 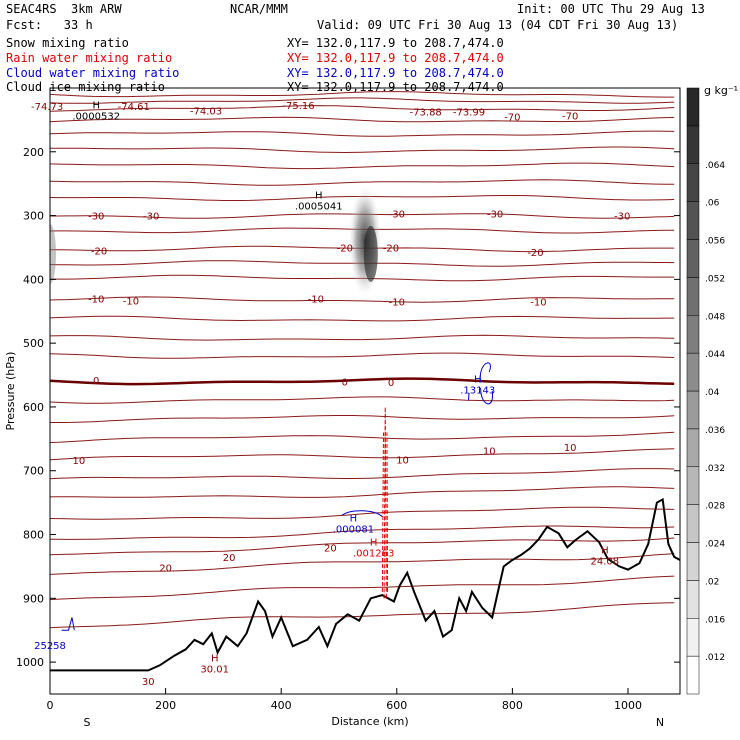 I want to click on maximum-value: .000081, so click(x=353, y=530).